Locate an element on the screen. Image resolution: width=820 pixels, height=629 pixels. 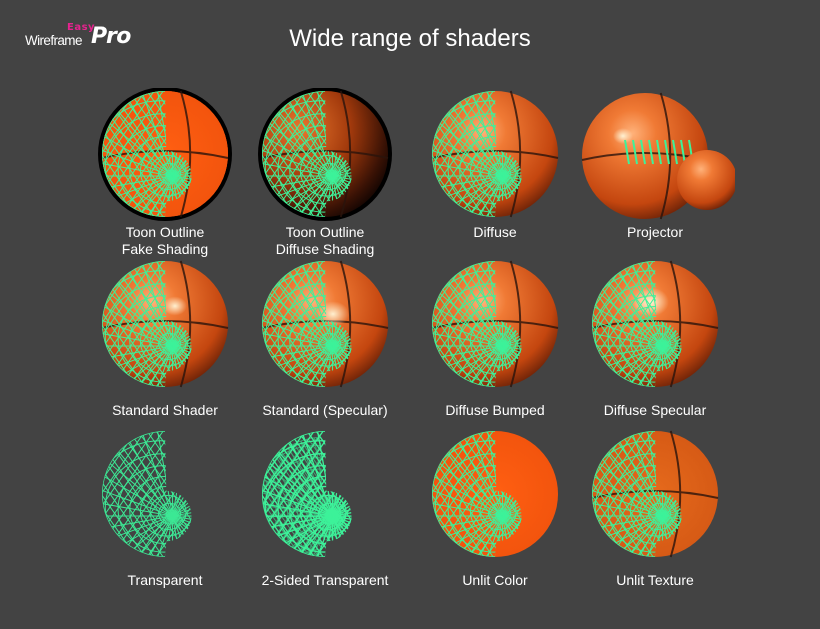
shader-label: Diffuse Bumped is located at coordinates (495, 410).